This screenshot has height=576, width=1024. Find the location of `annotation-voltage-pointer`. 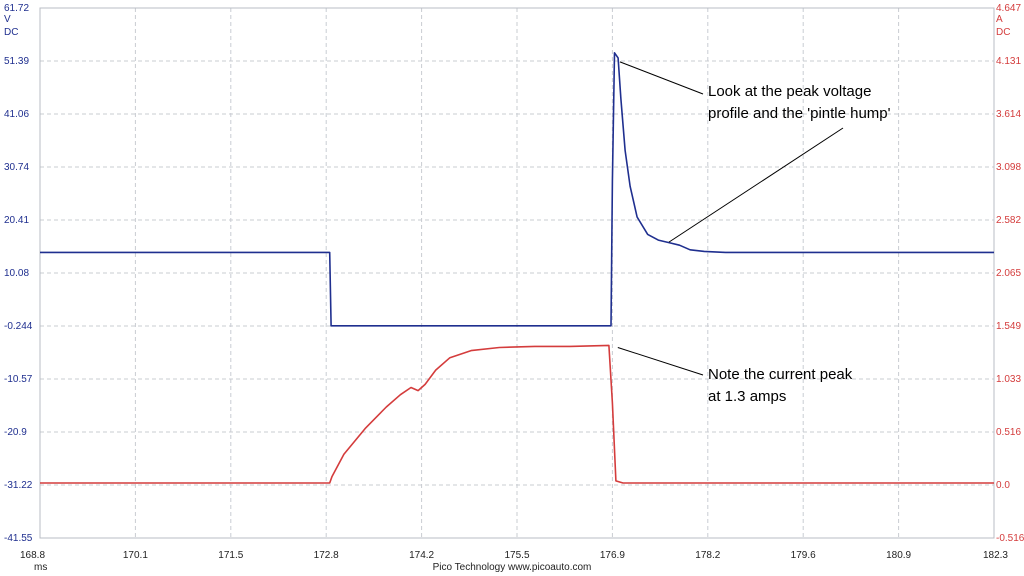

annotation-voltage-pointer is located at coordinates (661, 78).